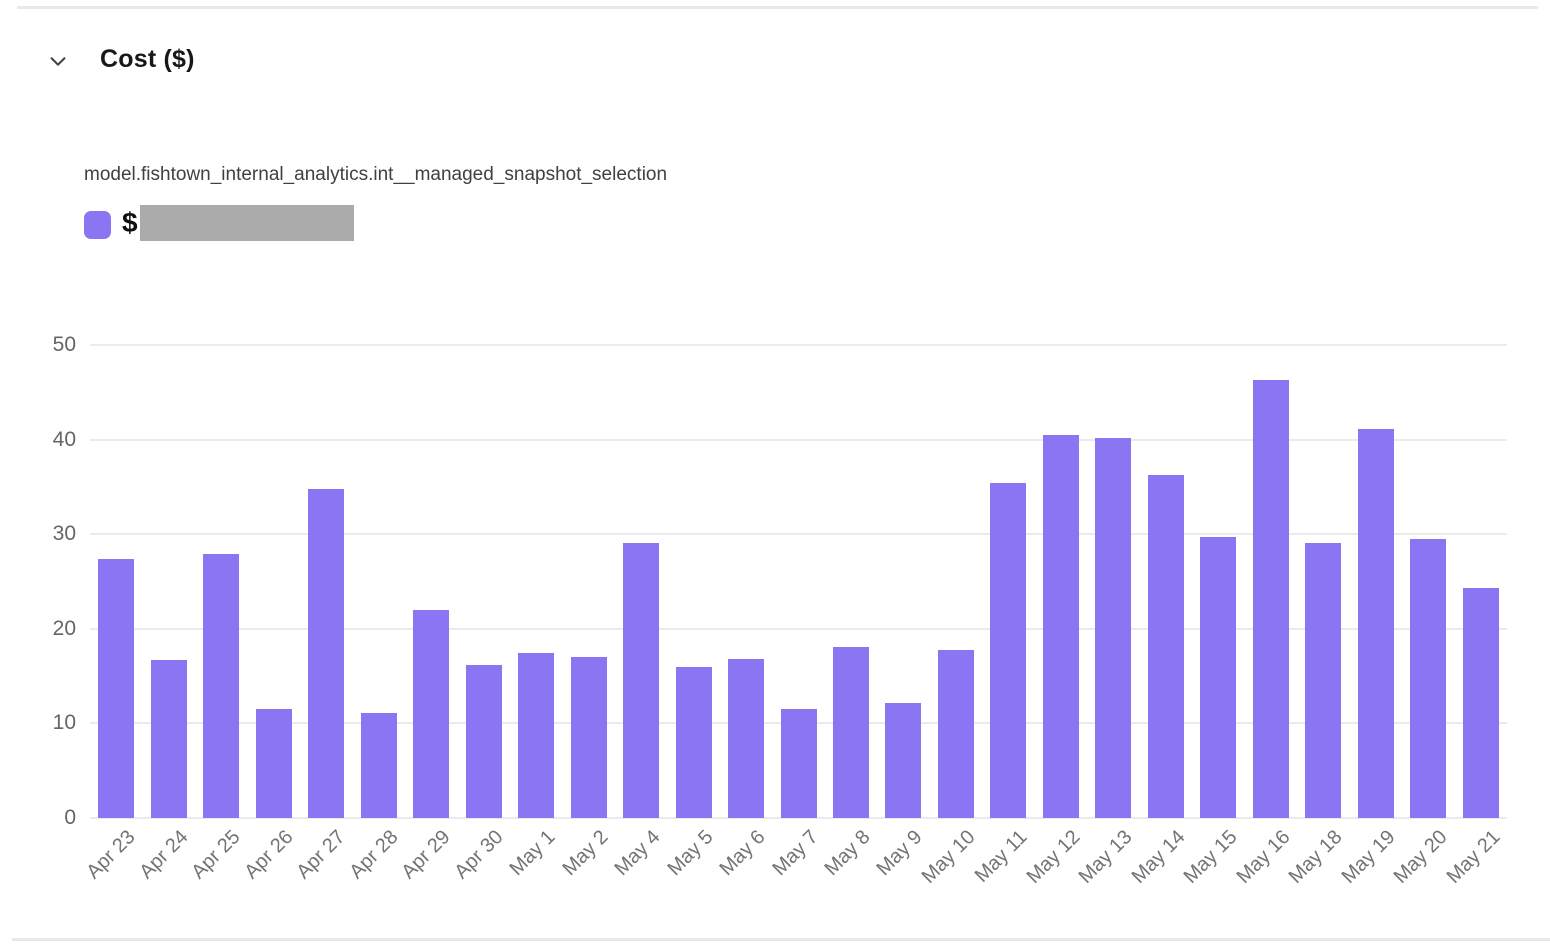 The height and width of the screenshot is (948, 1550). Describe the element at coordinates (38, 581) in the screenshot. I see `y-axis: 0 10 20 30 40 50` at that location.